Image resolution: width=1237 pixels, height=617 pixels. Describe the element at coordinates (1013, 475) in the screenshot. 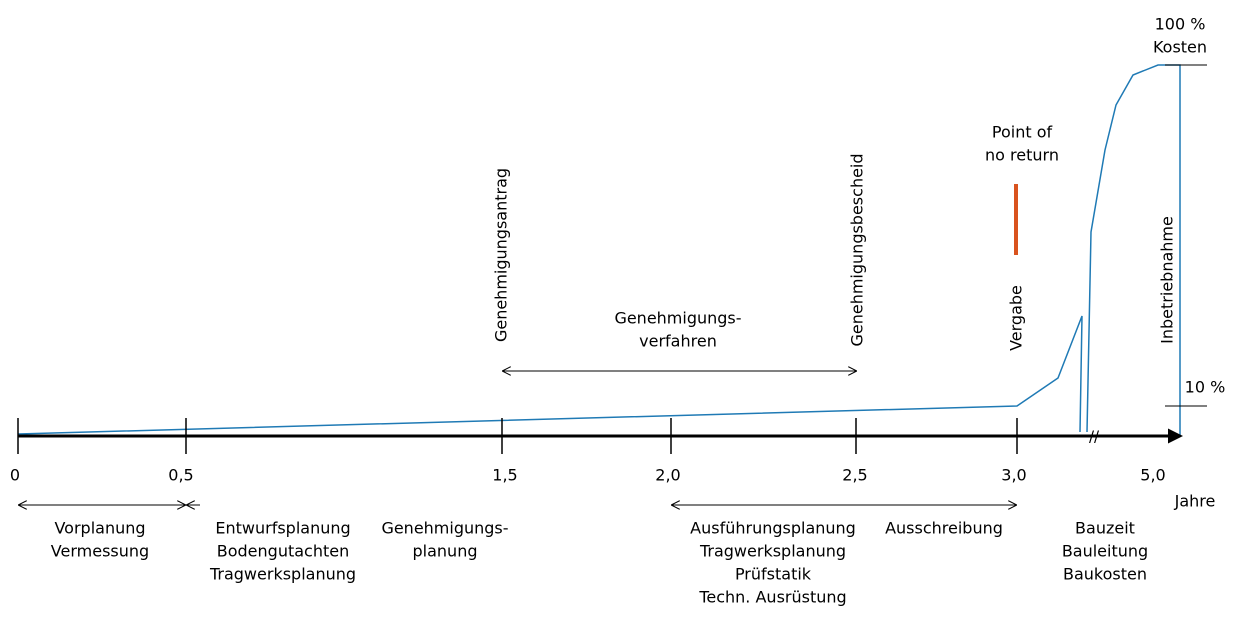

I see `tick-label: 3,0` at that location.